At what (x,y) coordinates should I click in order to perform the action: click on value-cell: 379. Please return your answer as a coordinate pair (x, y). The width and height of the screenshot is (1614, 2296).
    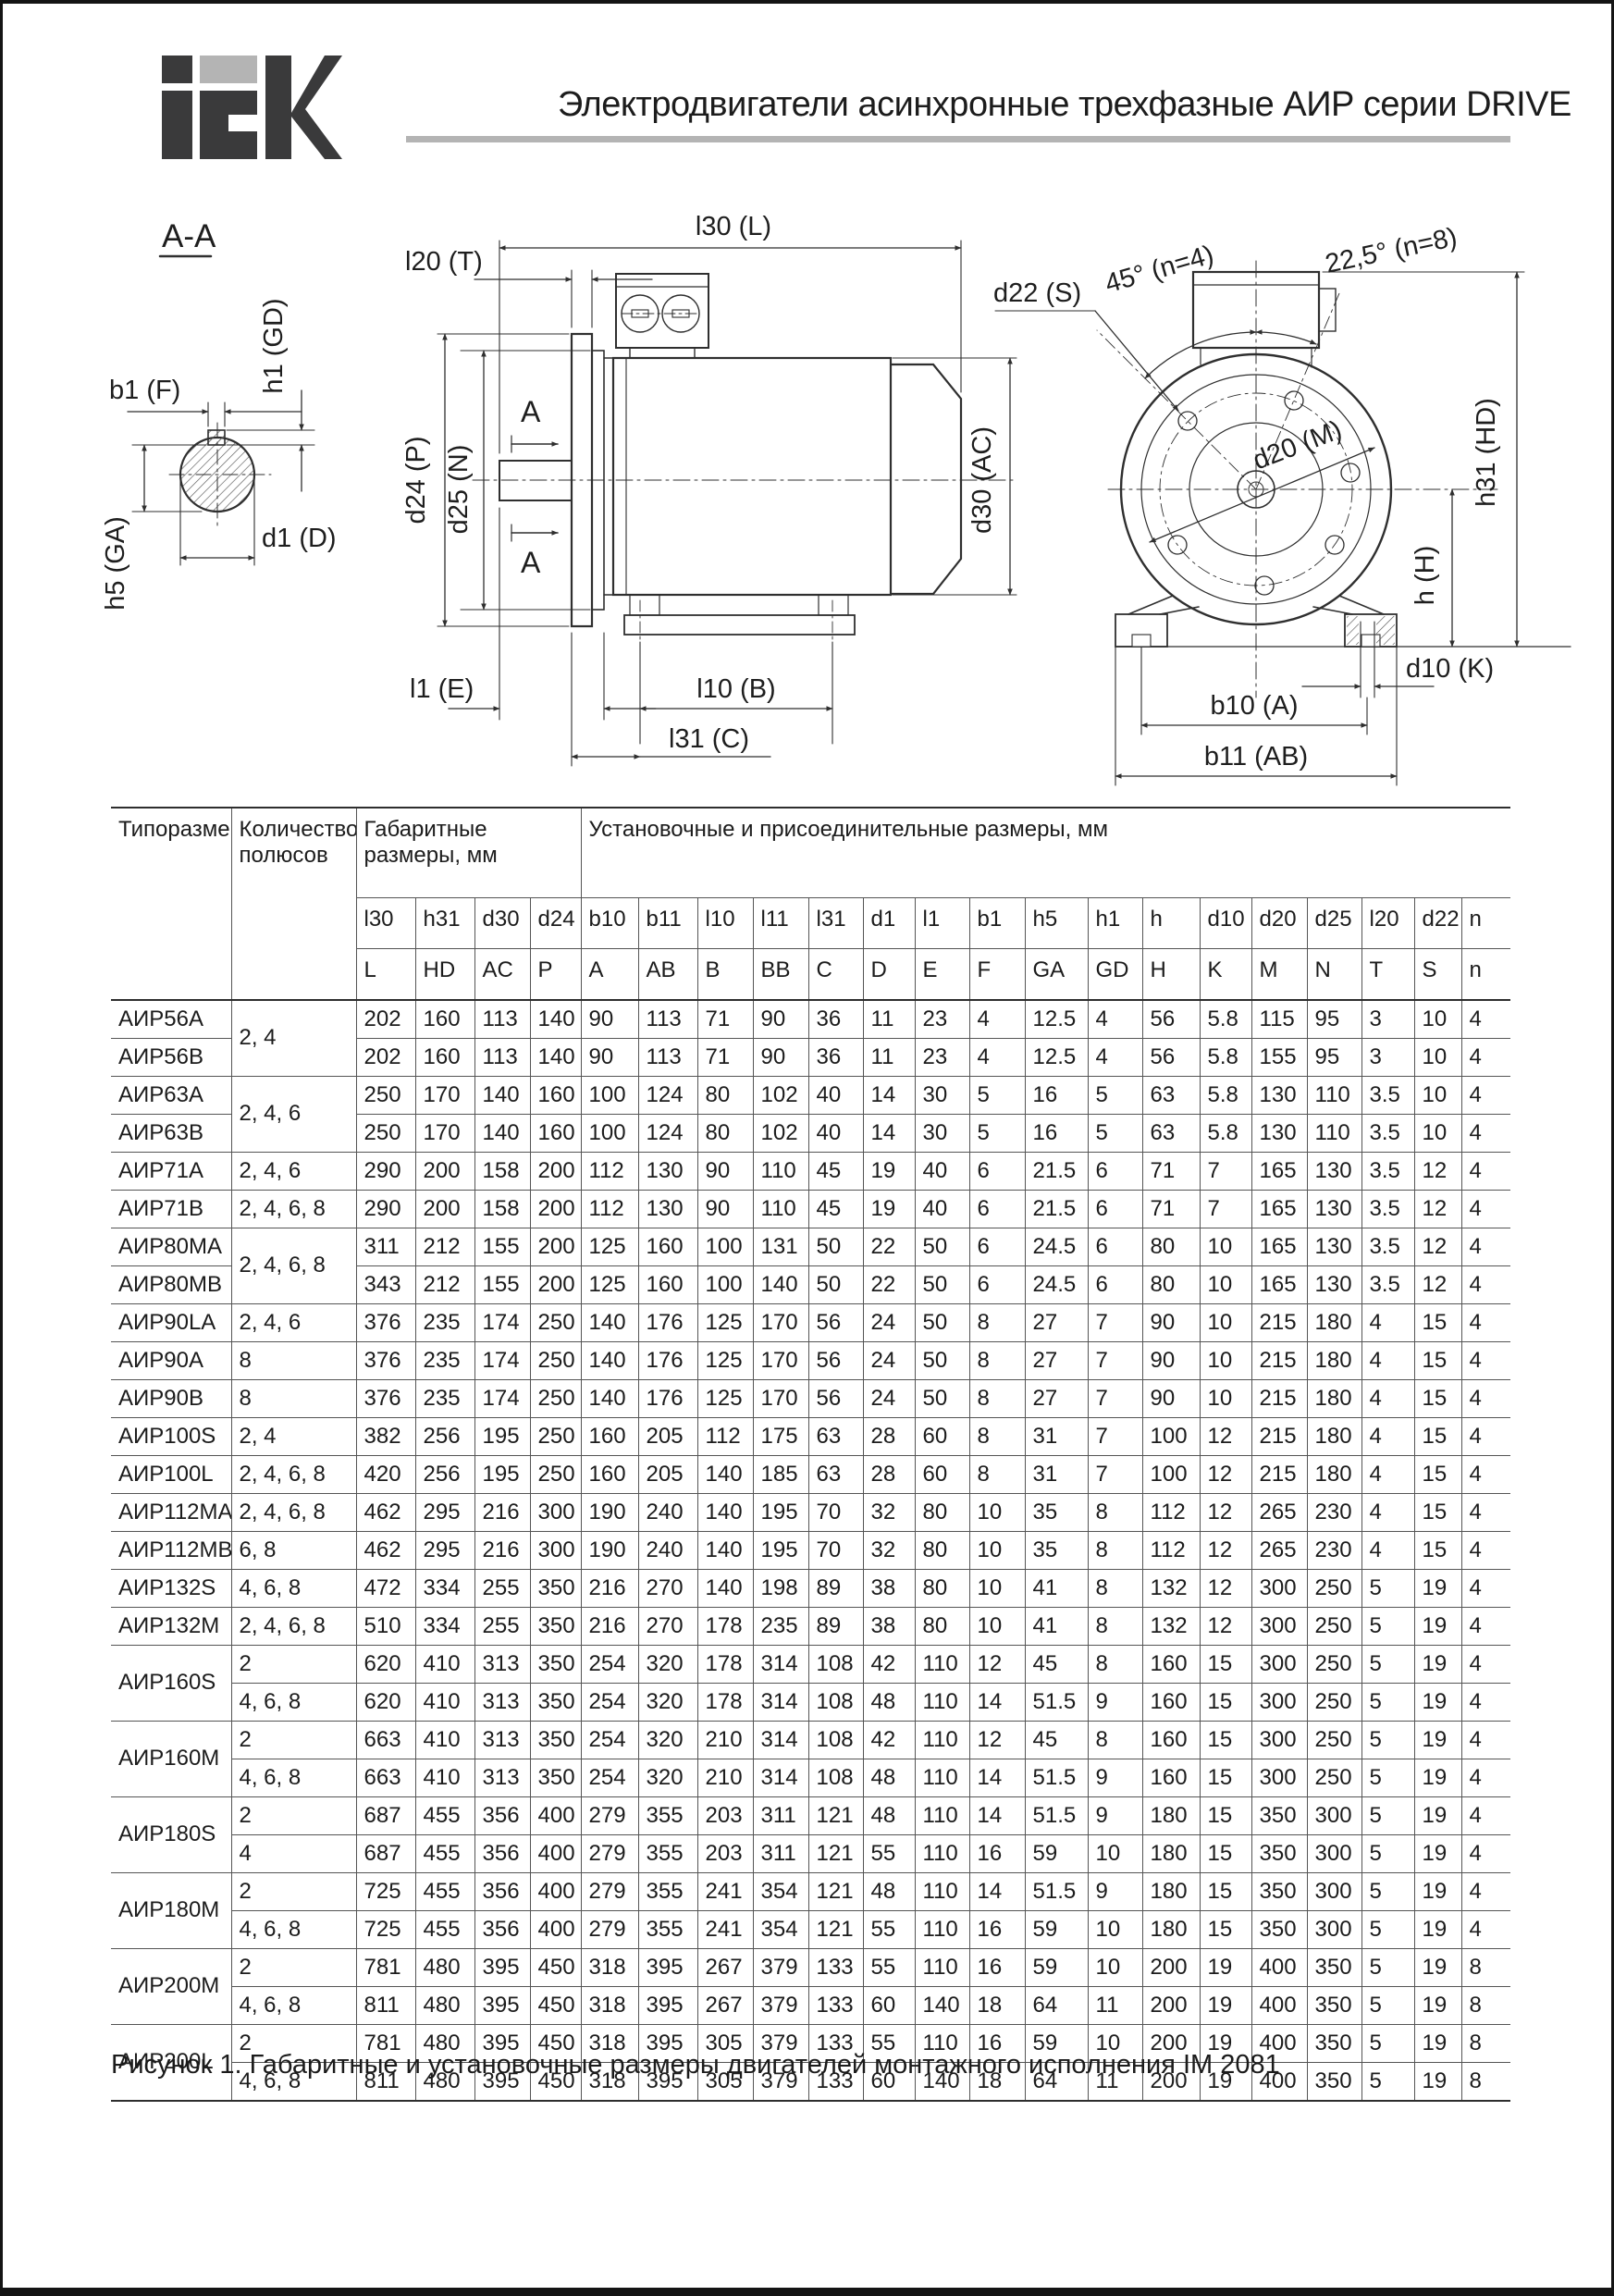
    Looking at the image, I should click on (780, 2005).